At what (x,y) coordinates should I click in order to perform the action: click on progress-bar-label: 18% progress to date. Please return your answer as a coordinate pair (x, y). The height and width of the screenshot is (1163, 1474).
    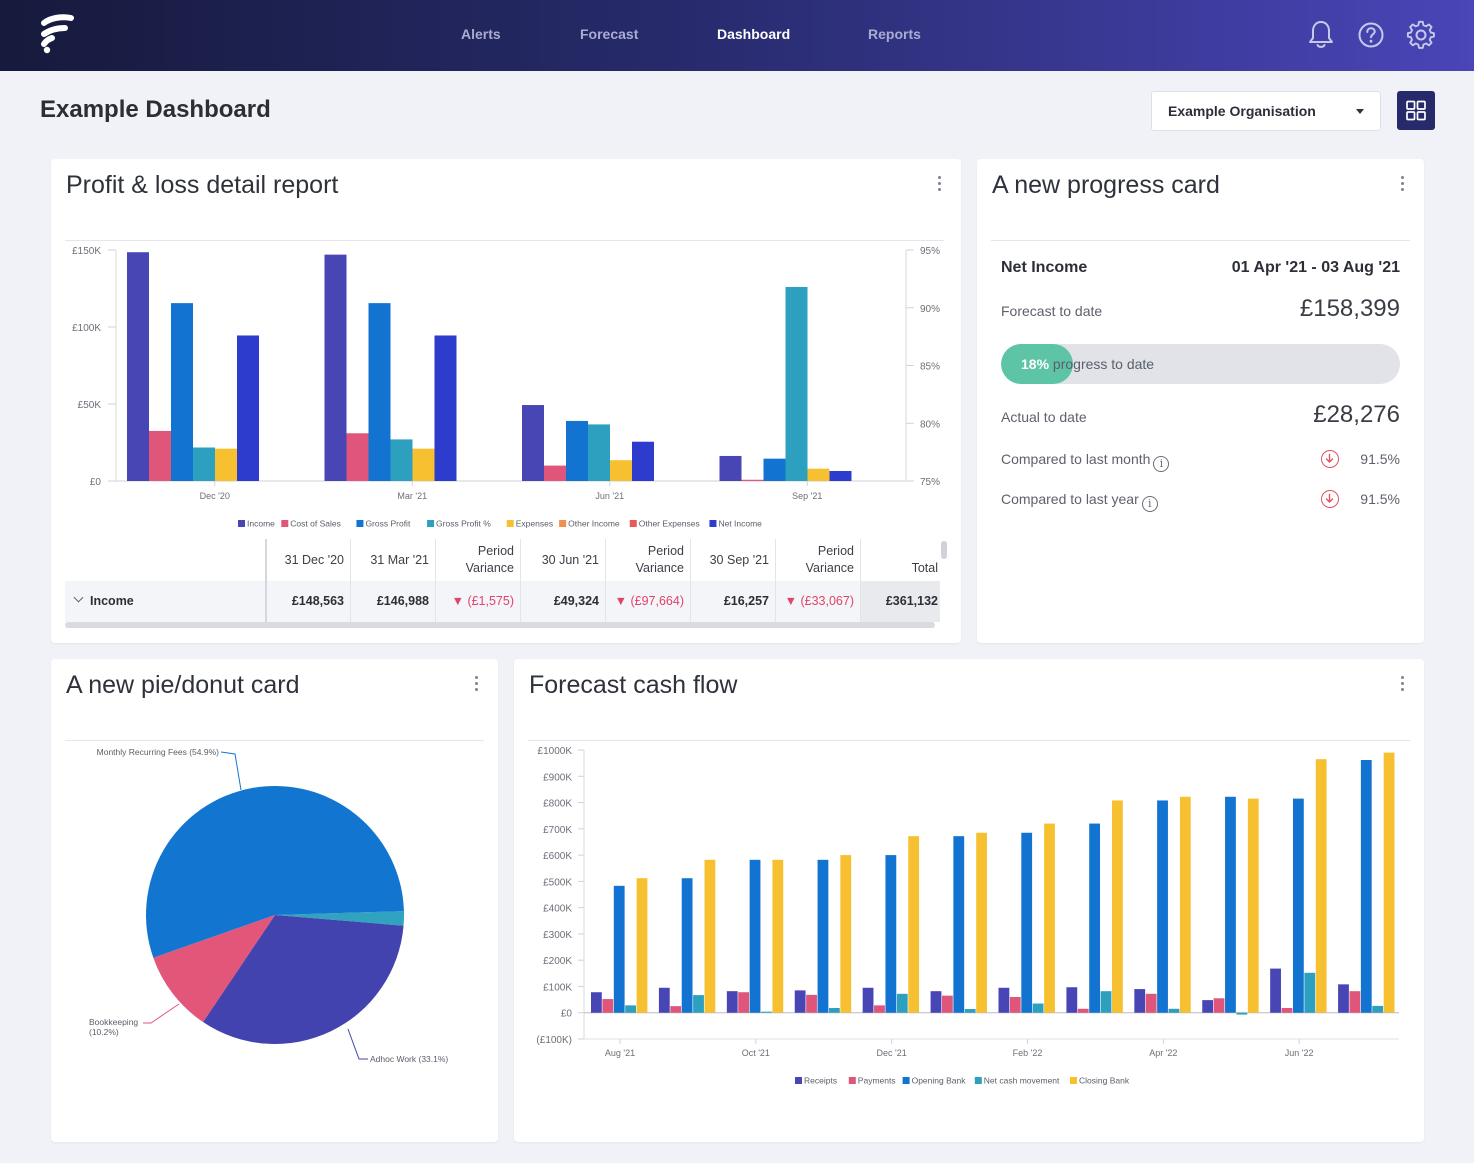
    Looking at the image, I should click on (1087, 364).